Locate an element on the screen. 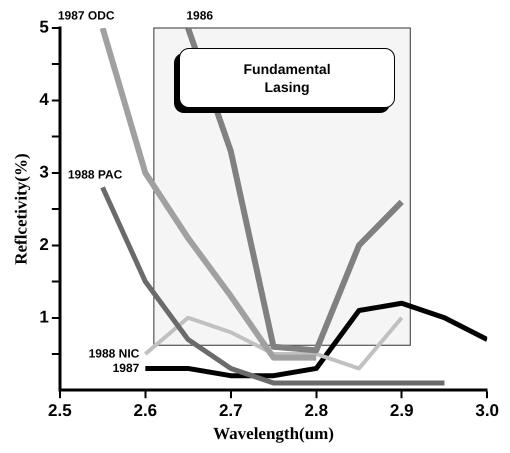 The image size is (510, 453). x-tick-label: 2.9 is located at coordinates (402, 410).